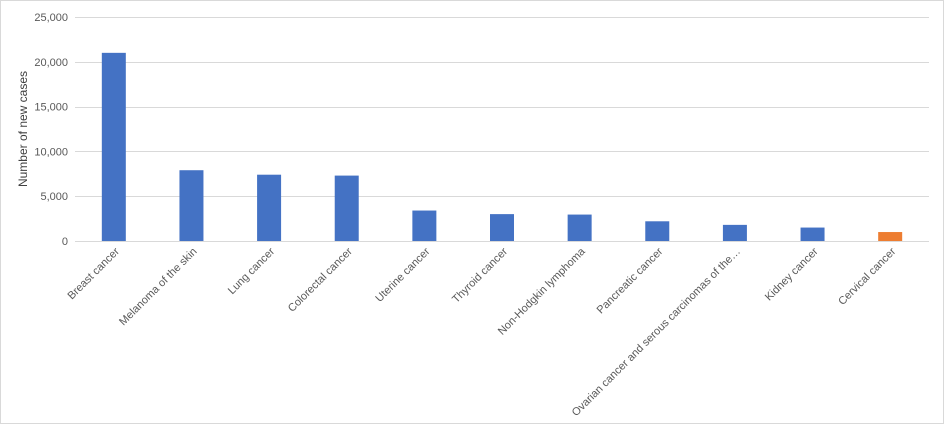 Image resolution: width=944 pixels, height=424 pixels. Describe the element at coordinates (51, 18) in the screenshot. I see `y-tick-label: 25,000` at that location.